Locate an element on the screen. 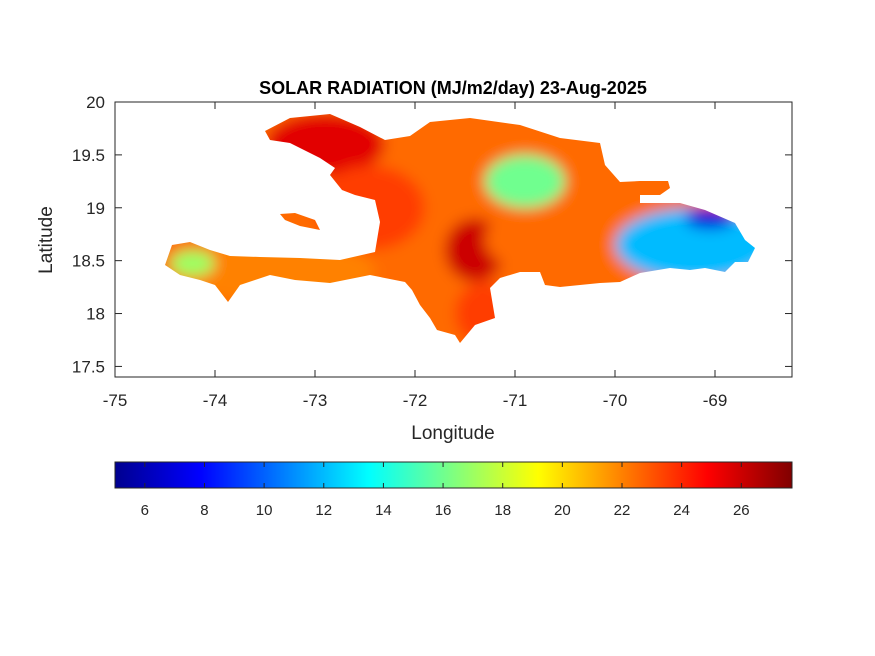 This screenshot has width=875, height=656. heatmap-cell-tiburon-west-tip is located at coordinates (192, 263).